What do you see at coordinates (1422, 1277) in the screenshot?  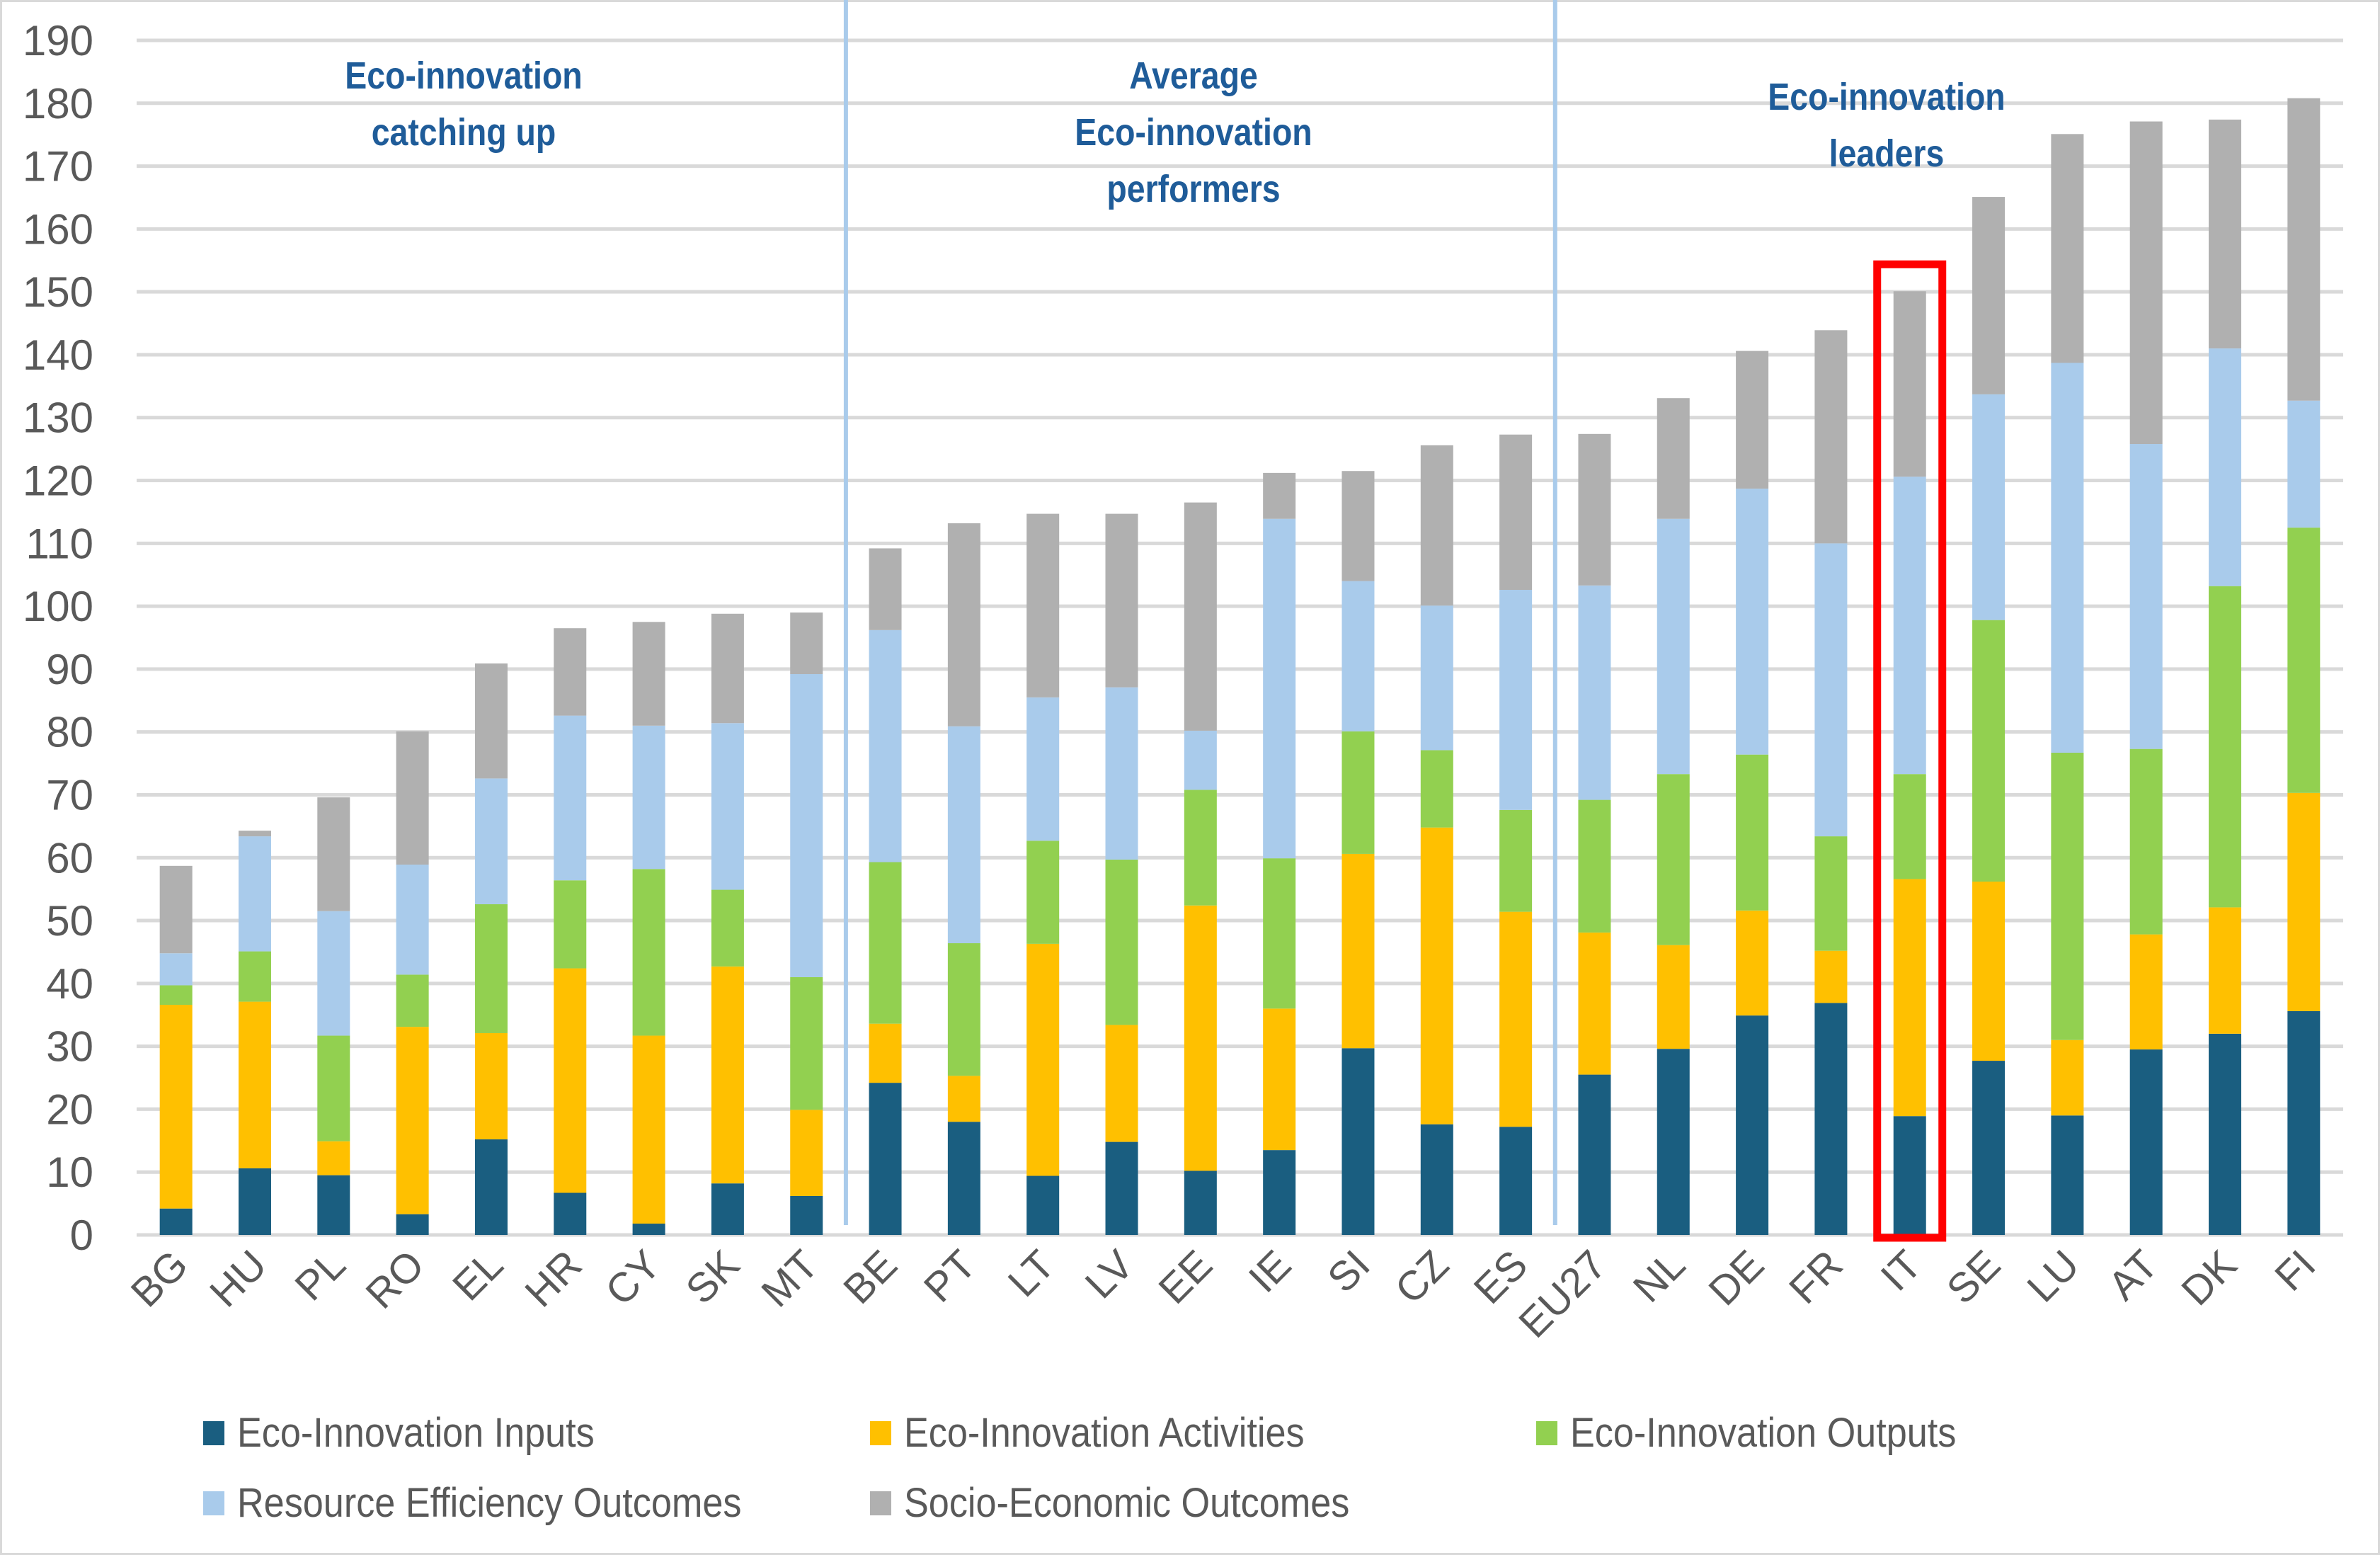 I see `x-tick-label: CZ` at bounding box center [1422, 1277].